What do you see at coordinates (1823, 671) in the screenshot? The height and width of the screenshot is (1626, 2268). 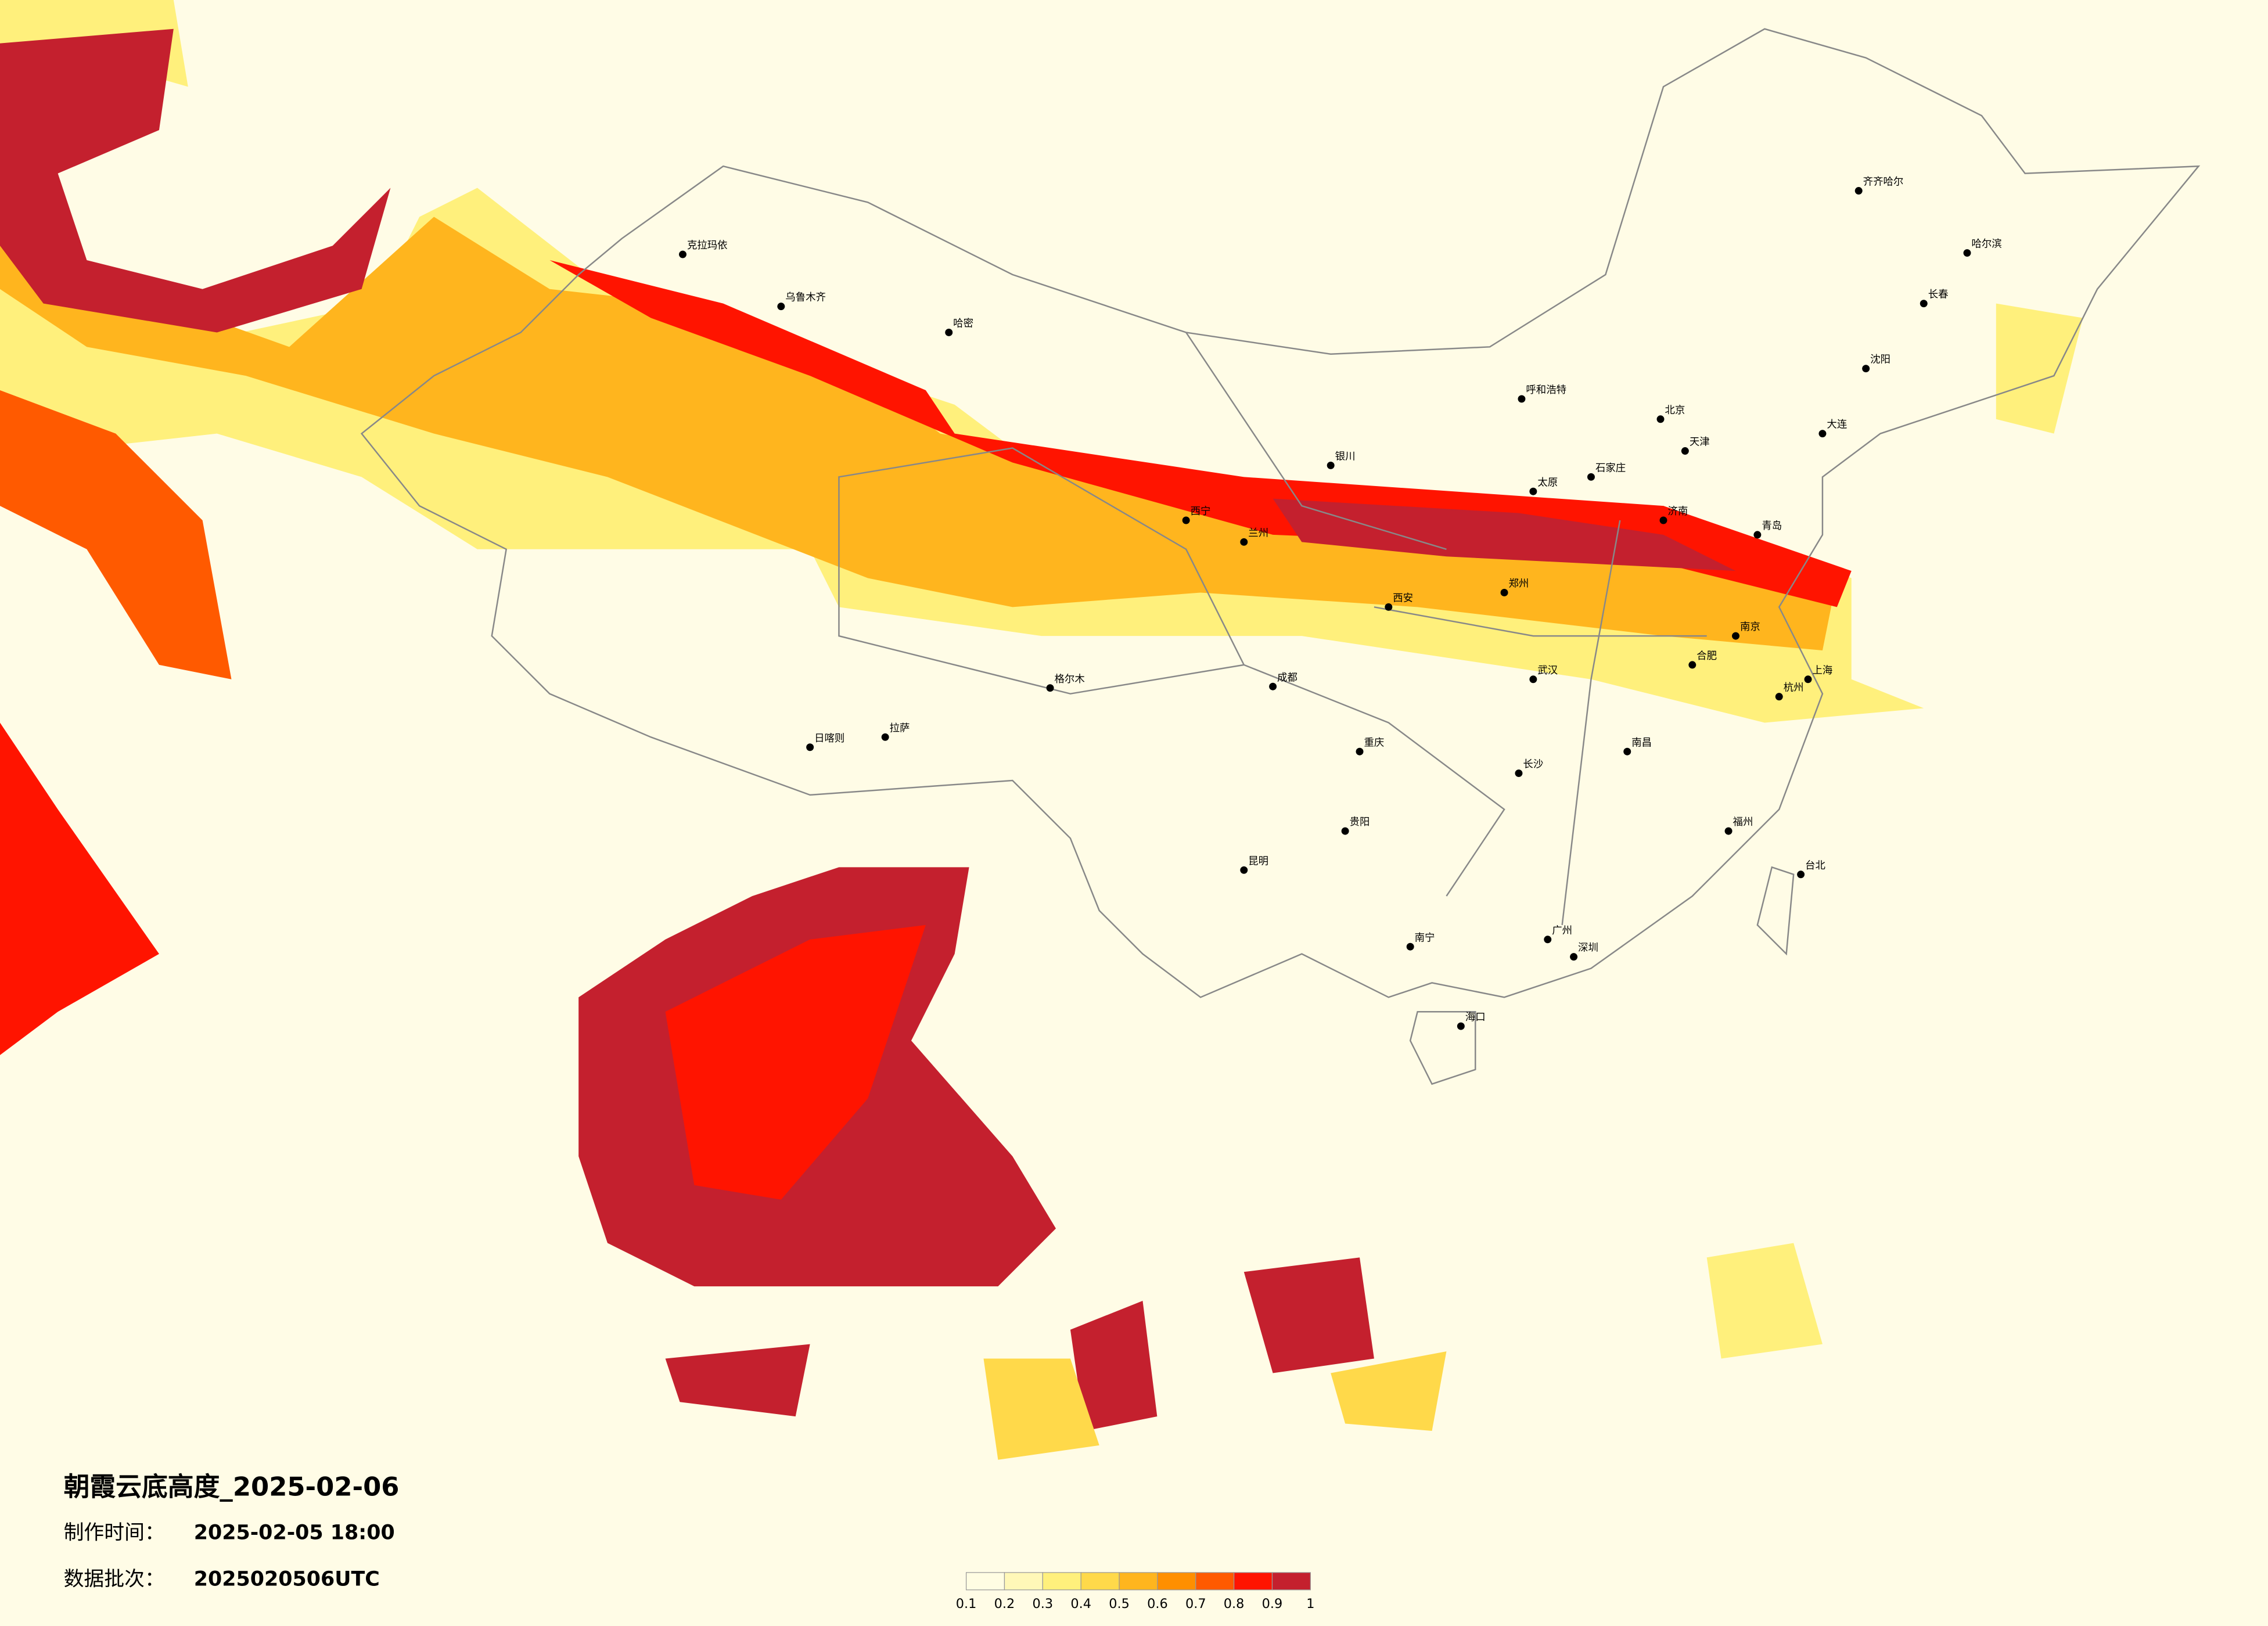 I see `city-label: 上海` at bounding box center [1823, 671].